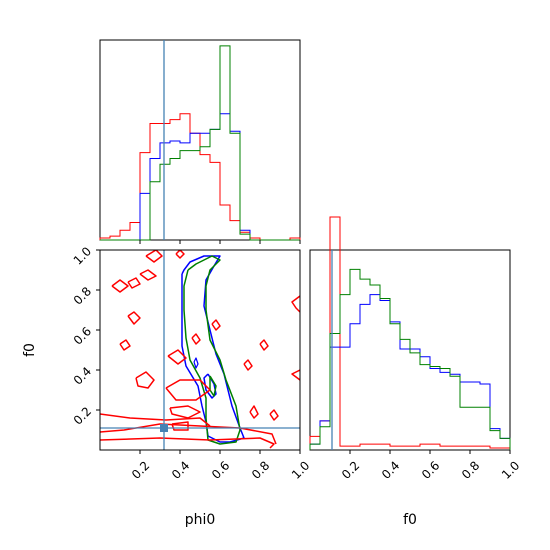 The width and height of the screenshot is (550, 550). I want to click on f0-ytick-label-2: 0.6, so click(82, 335).